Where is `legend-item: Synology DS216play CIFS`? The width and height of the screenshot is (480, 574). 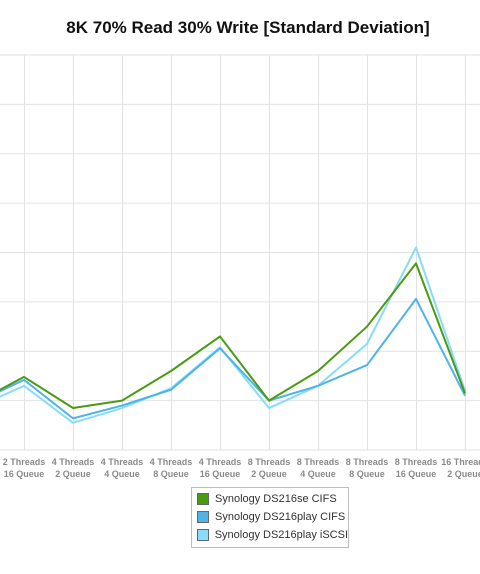
legend-item: Synology DS216play CIFS is located at coordinates (270, 517).